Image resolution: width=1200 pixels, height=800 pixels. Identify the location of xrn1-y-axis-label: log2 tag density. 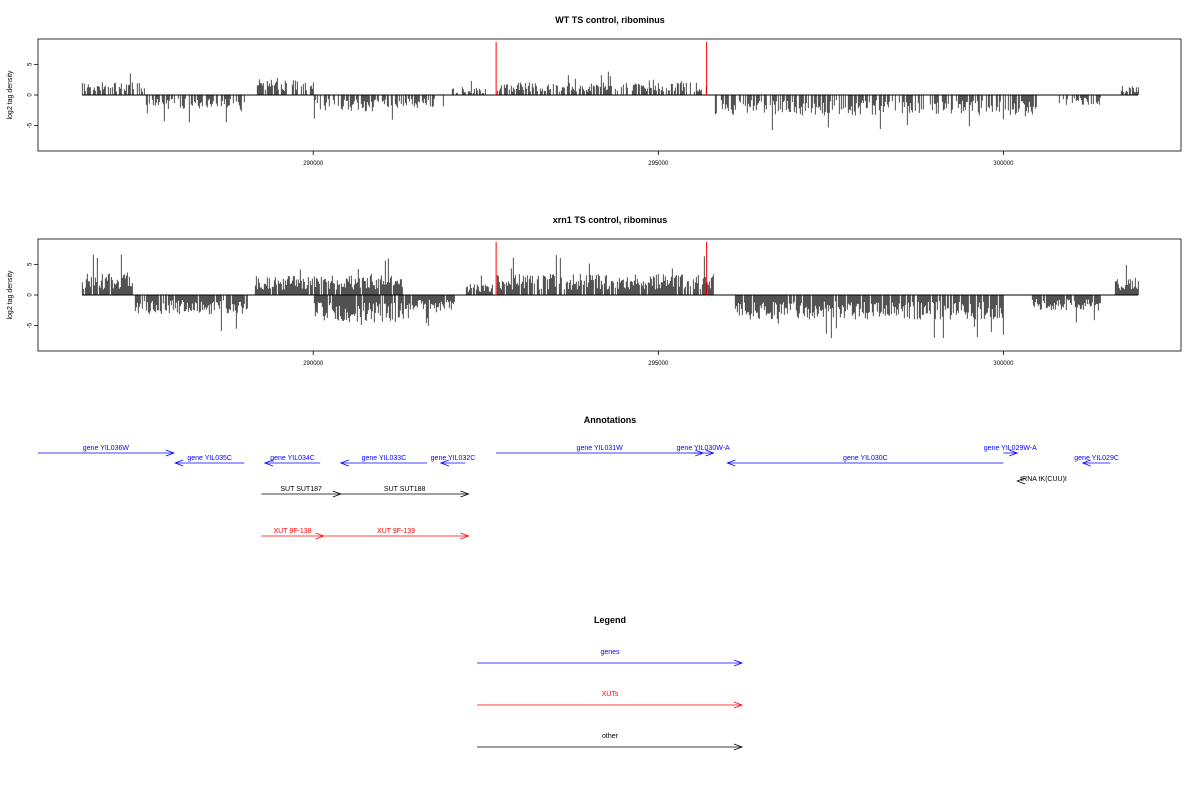
(10, 295).